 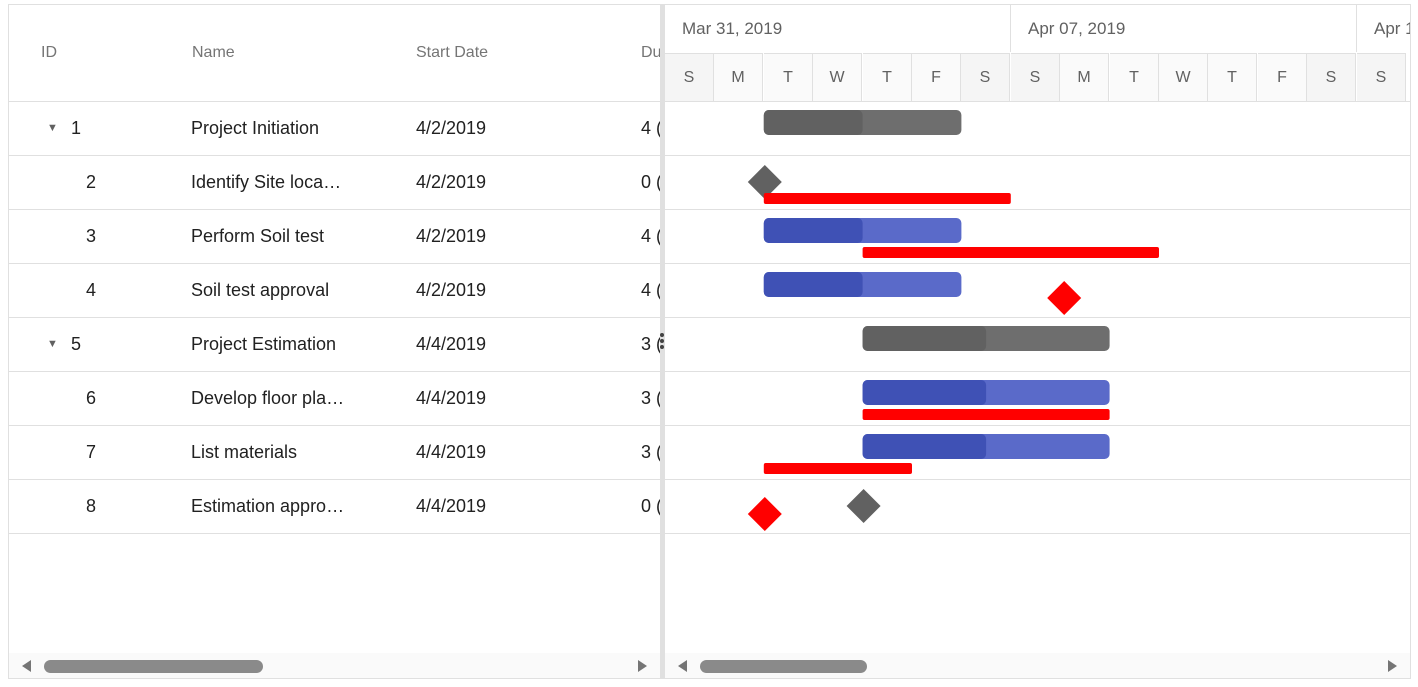 What do you see at coordinates (838, 28) in the screenshot?
I see `timeline-week-label: Mar 31, 2019` at bounding box center [838, 28].